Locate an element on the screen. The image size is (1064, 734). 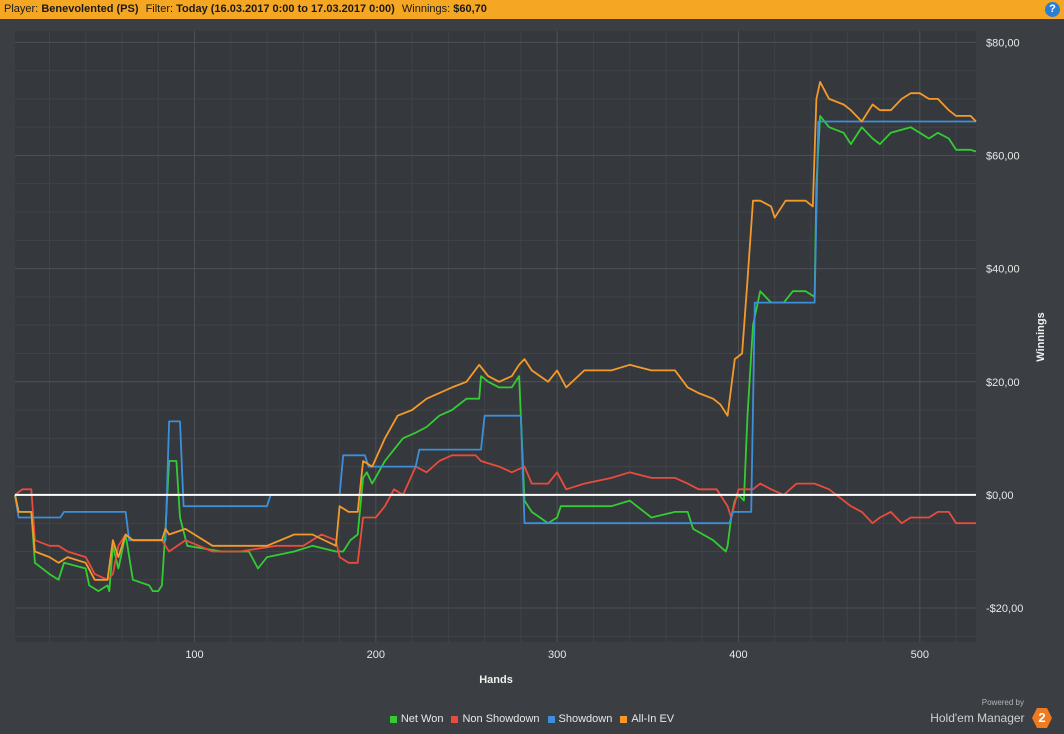
player-value: Benevolented (PS) is located at coordinates (90, 9).